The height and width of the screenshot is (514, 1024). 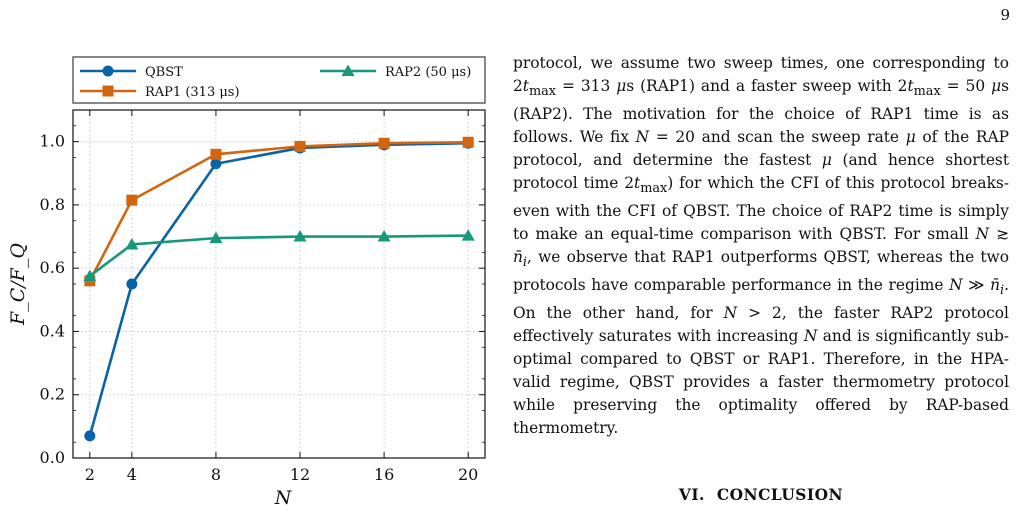 I want to click on section-title: CONCLUSION, so click(x=780, y=495).